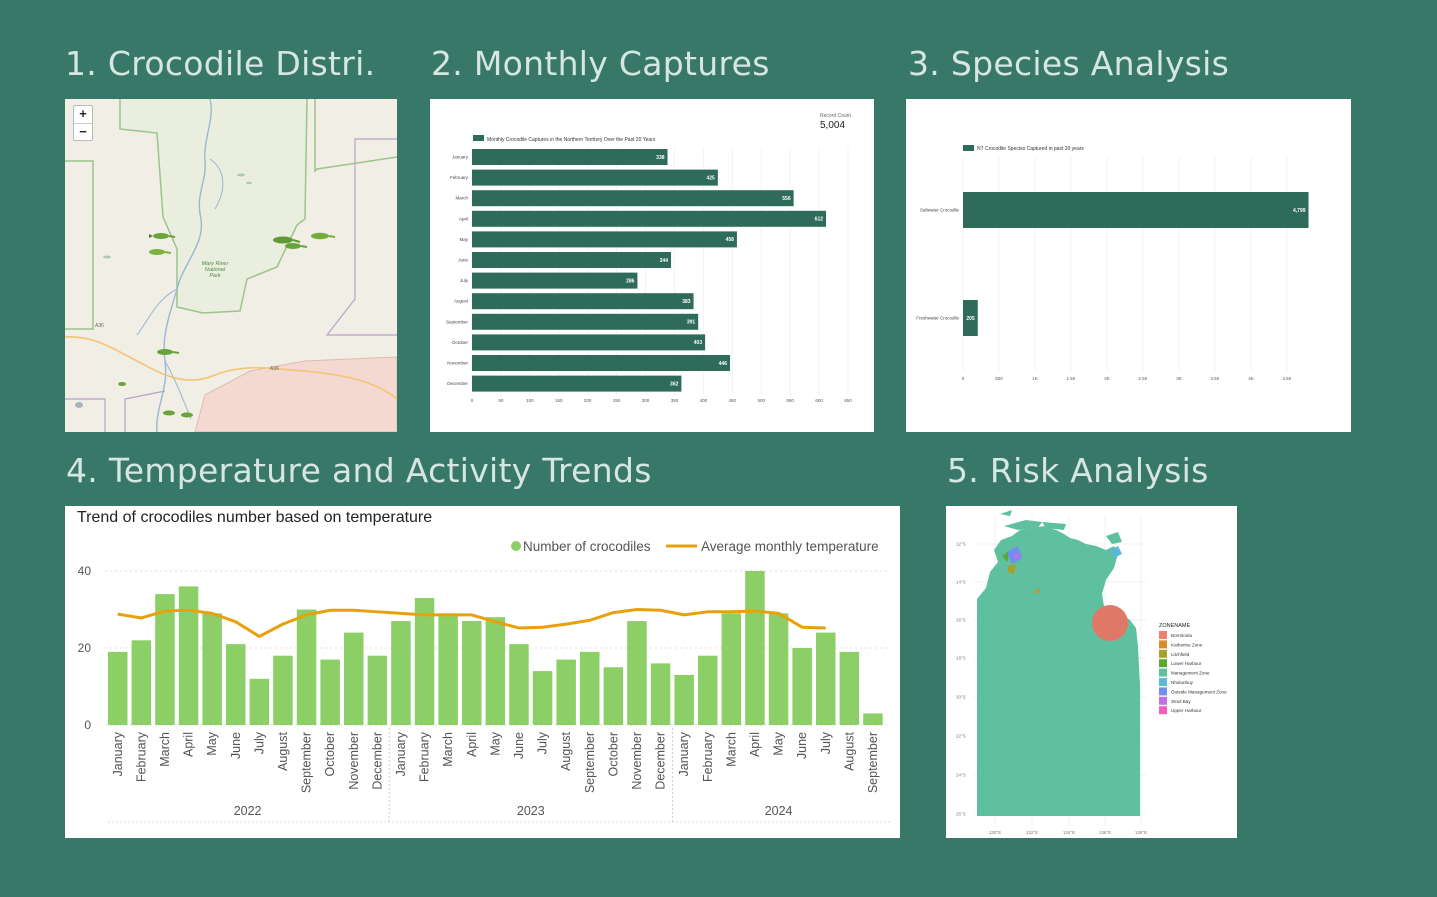 The image size is (1437, 897). I want to click on year-label: 2022, so click(248, 811).